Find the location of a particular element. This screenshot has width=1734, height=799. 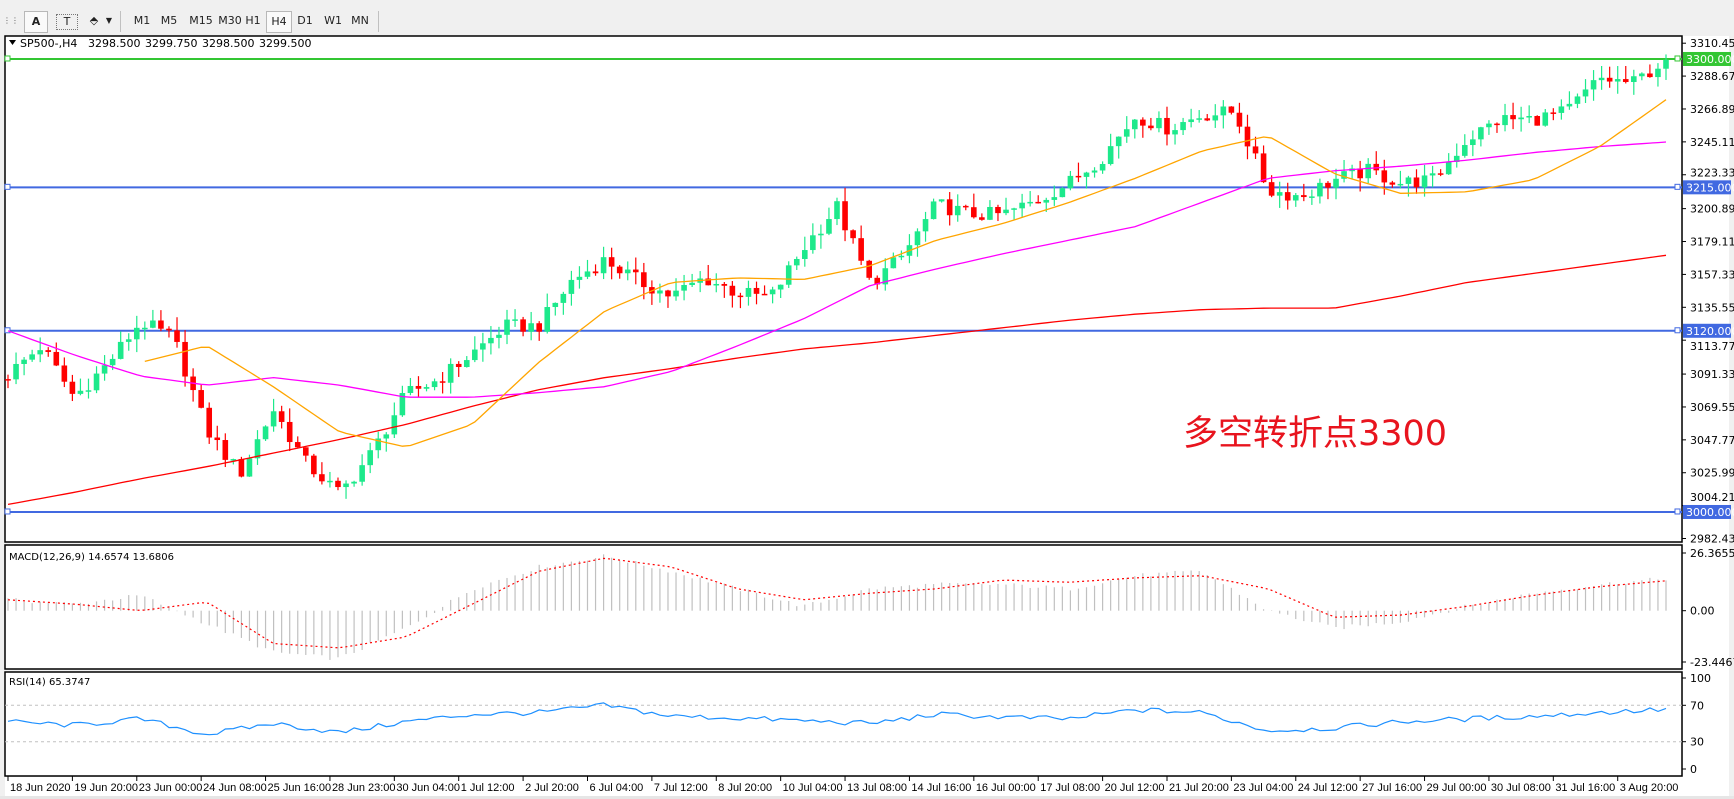

time-axis-label: 23 Jun 00:00 is located at coordinates (171, 788).